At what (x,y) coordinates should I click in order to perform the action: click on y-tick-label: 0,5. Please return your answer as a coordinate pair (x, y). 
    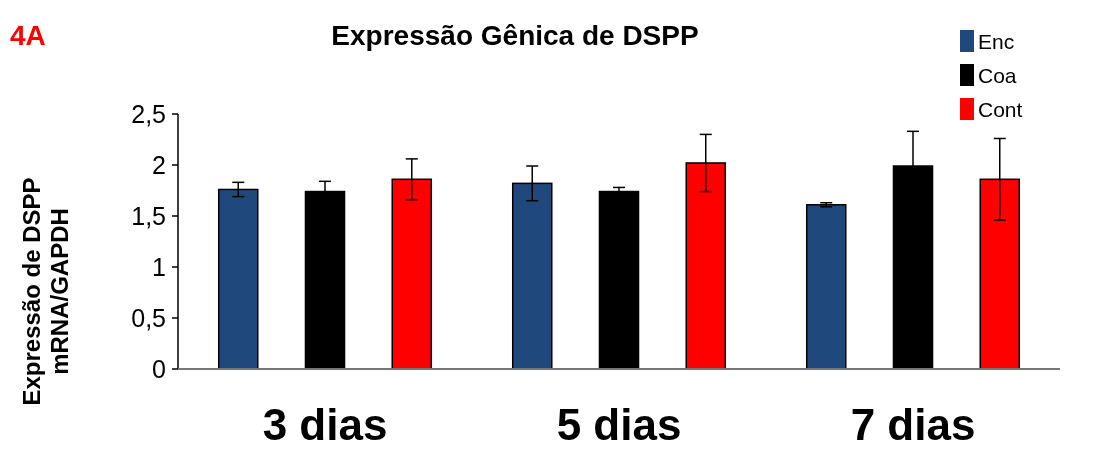
    Looking at the image, I should click on (148, 318).